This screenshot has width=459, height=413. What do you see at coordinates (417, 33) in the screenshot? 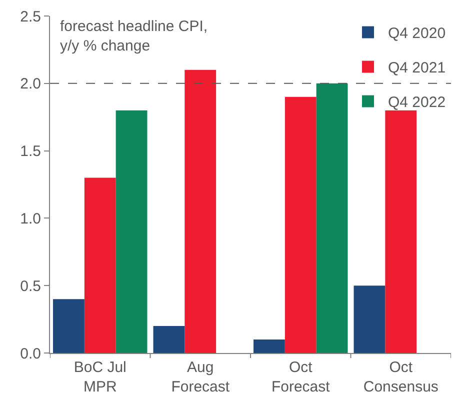
I see `legend-label: Q4 2020` at bounding box center [417, 33].